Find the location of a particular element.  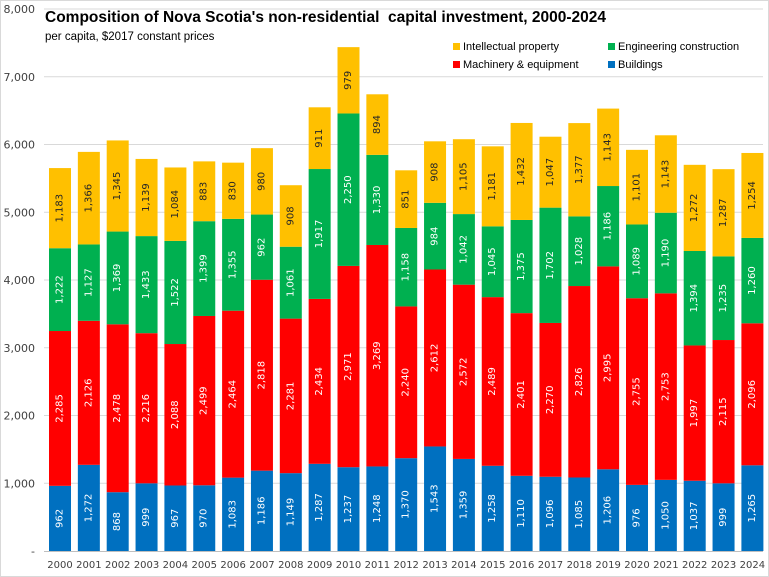

data-label-engineering-construction: 1,399 is located at coordinates (204, 268).